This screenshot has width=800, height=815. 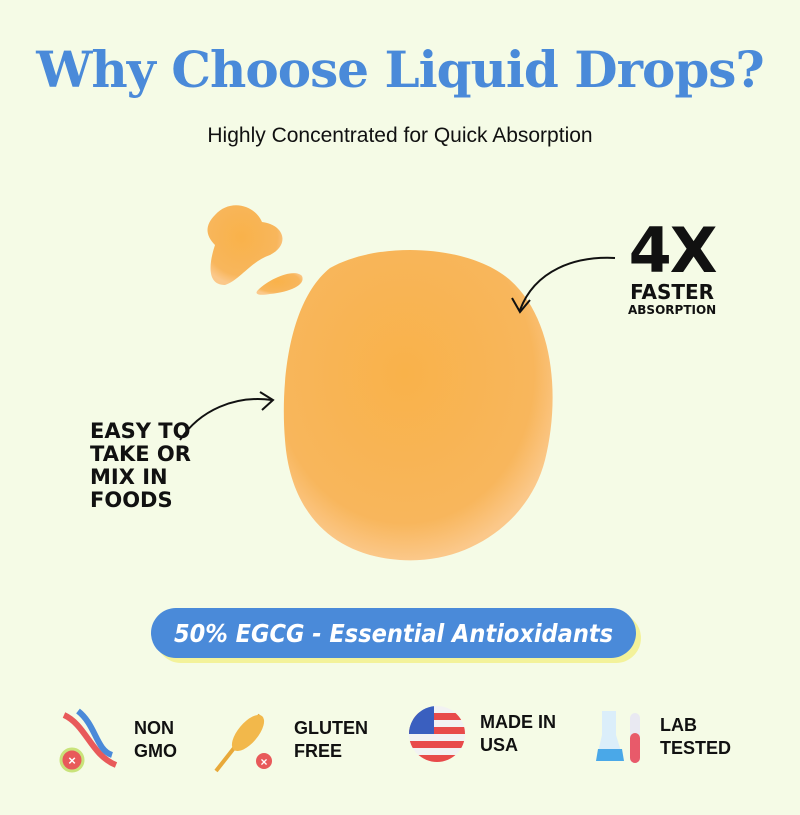 I want to click on usa-flag-icon, so click(x=437, y=734).